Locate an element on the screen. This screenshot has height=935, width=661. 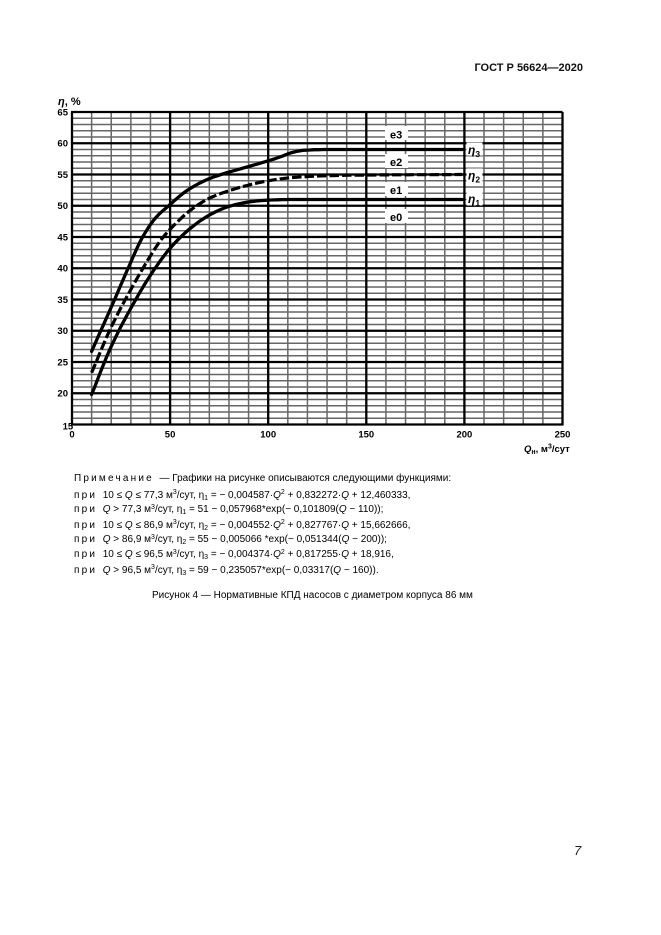
svg-text: 45 is located at coordinates (62, 237).